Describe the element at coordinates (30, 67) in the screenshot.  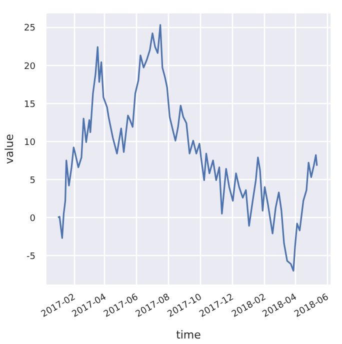
I see `y-tick-label: 20` at that location.